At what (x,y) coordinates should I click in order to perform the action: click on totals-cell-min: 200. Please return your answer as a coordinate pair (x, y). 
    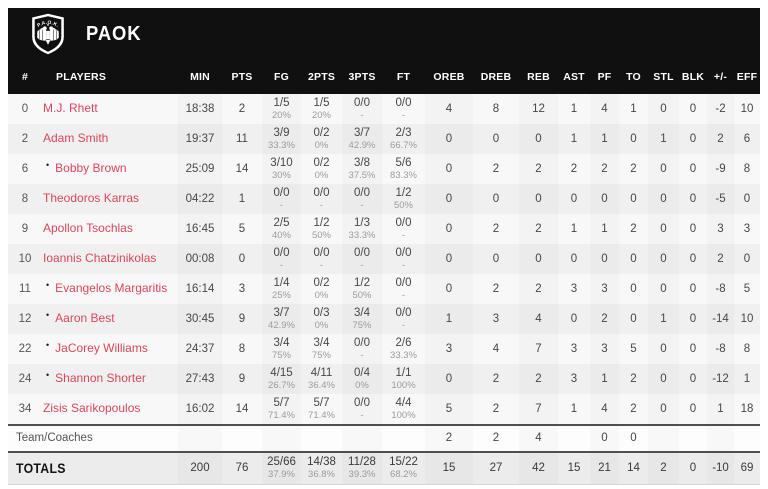
    Looking at the image, I should click on (200, 468).